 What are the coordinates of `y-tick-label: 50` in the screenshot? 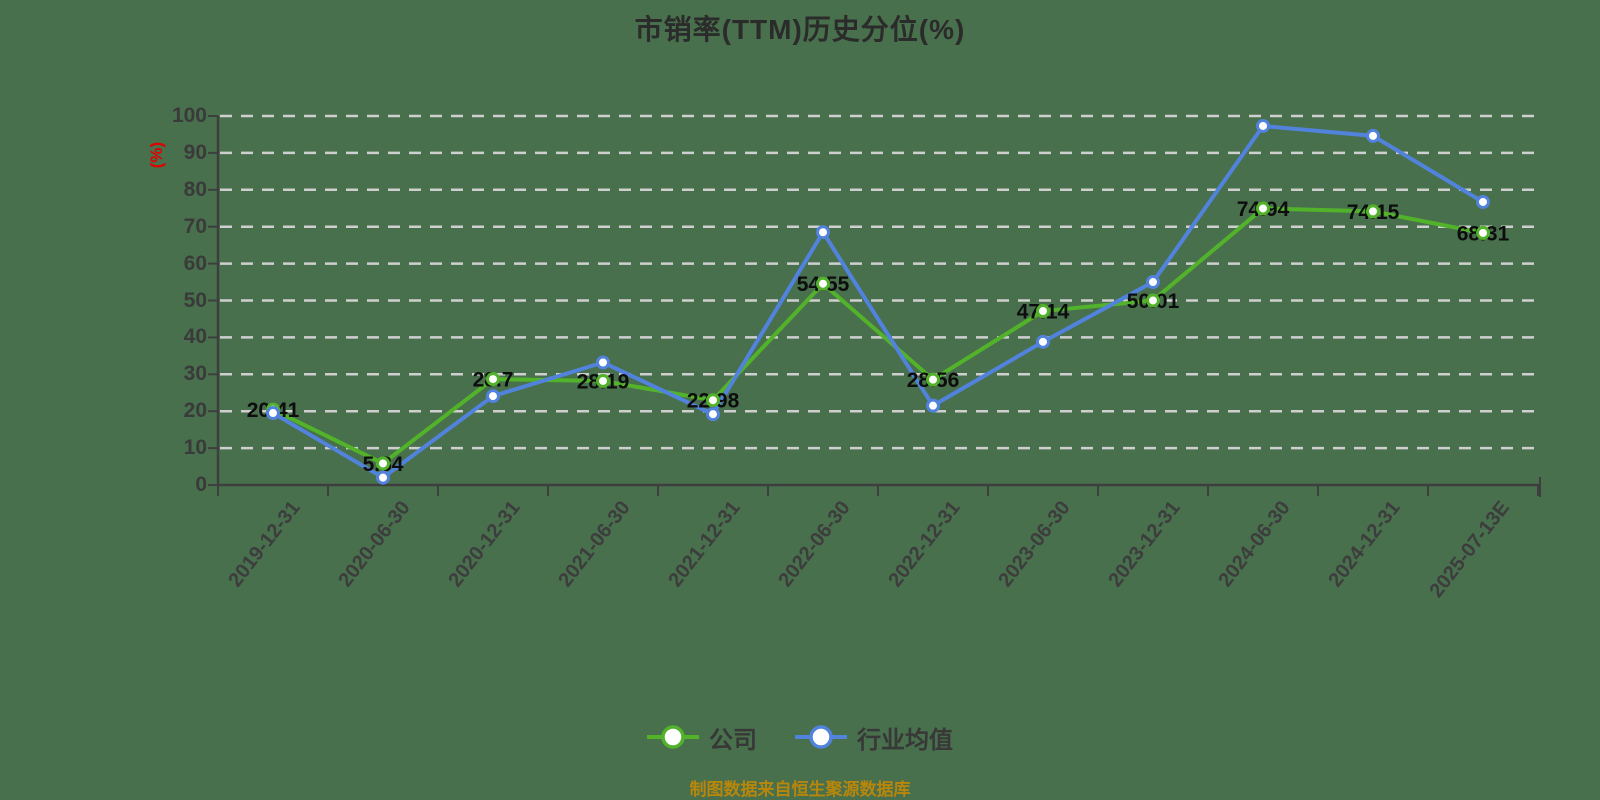 It's located at (195, 300).